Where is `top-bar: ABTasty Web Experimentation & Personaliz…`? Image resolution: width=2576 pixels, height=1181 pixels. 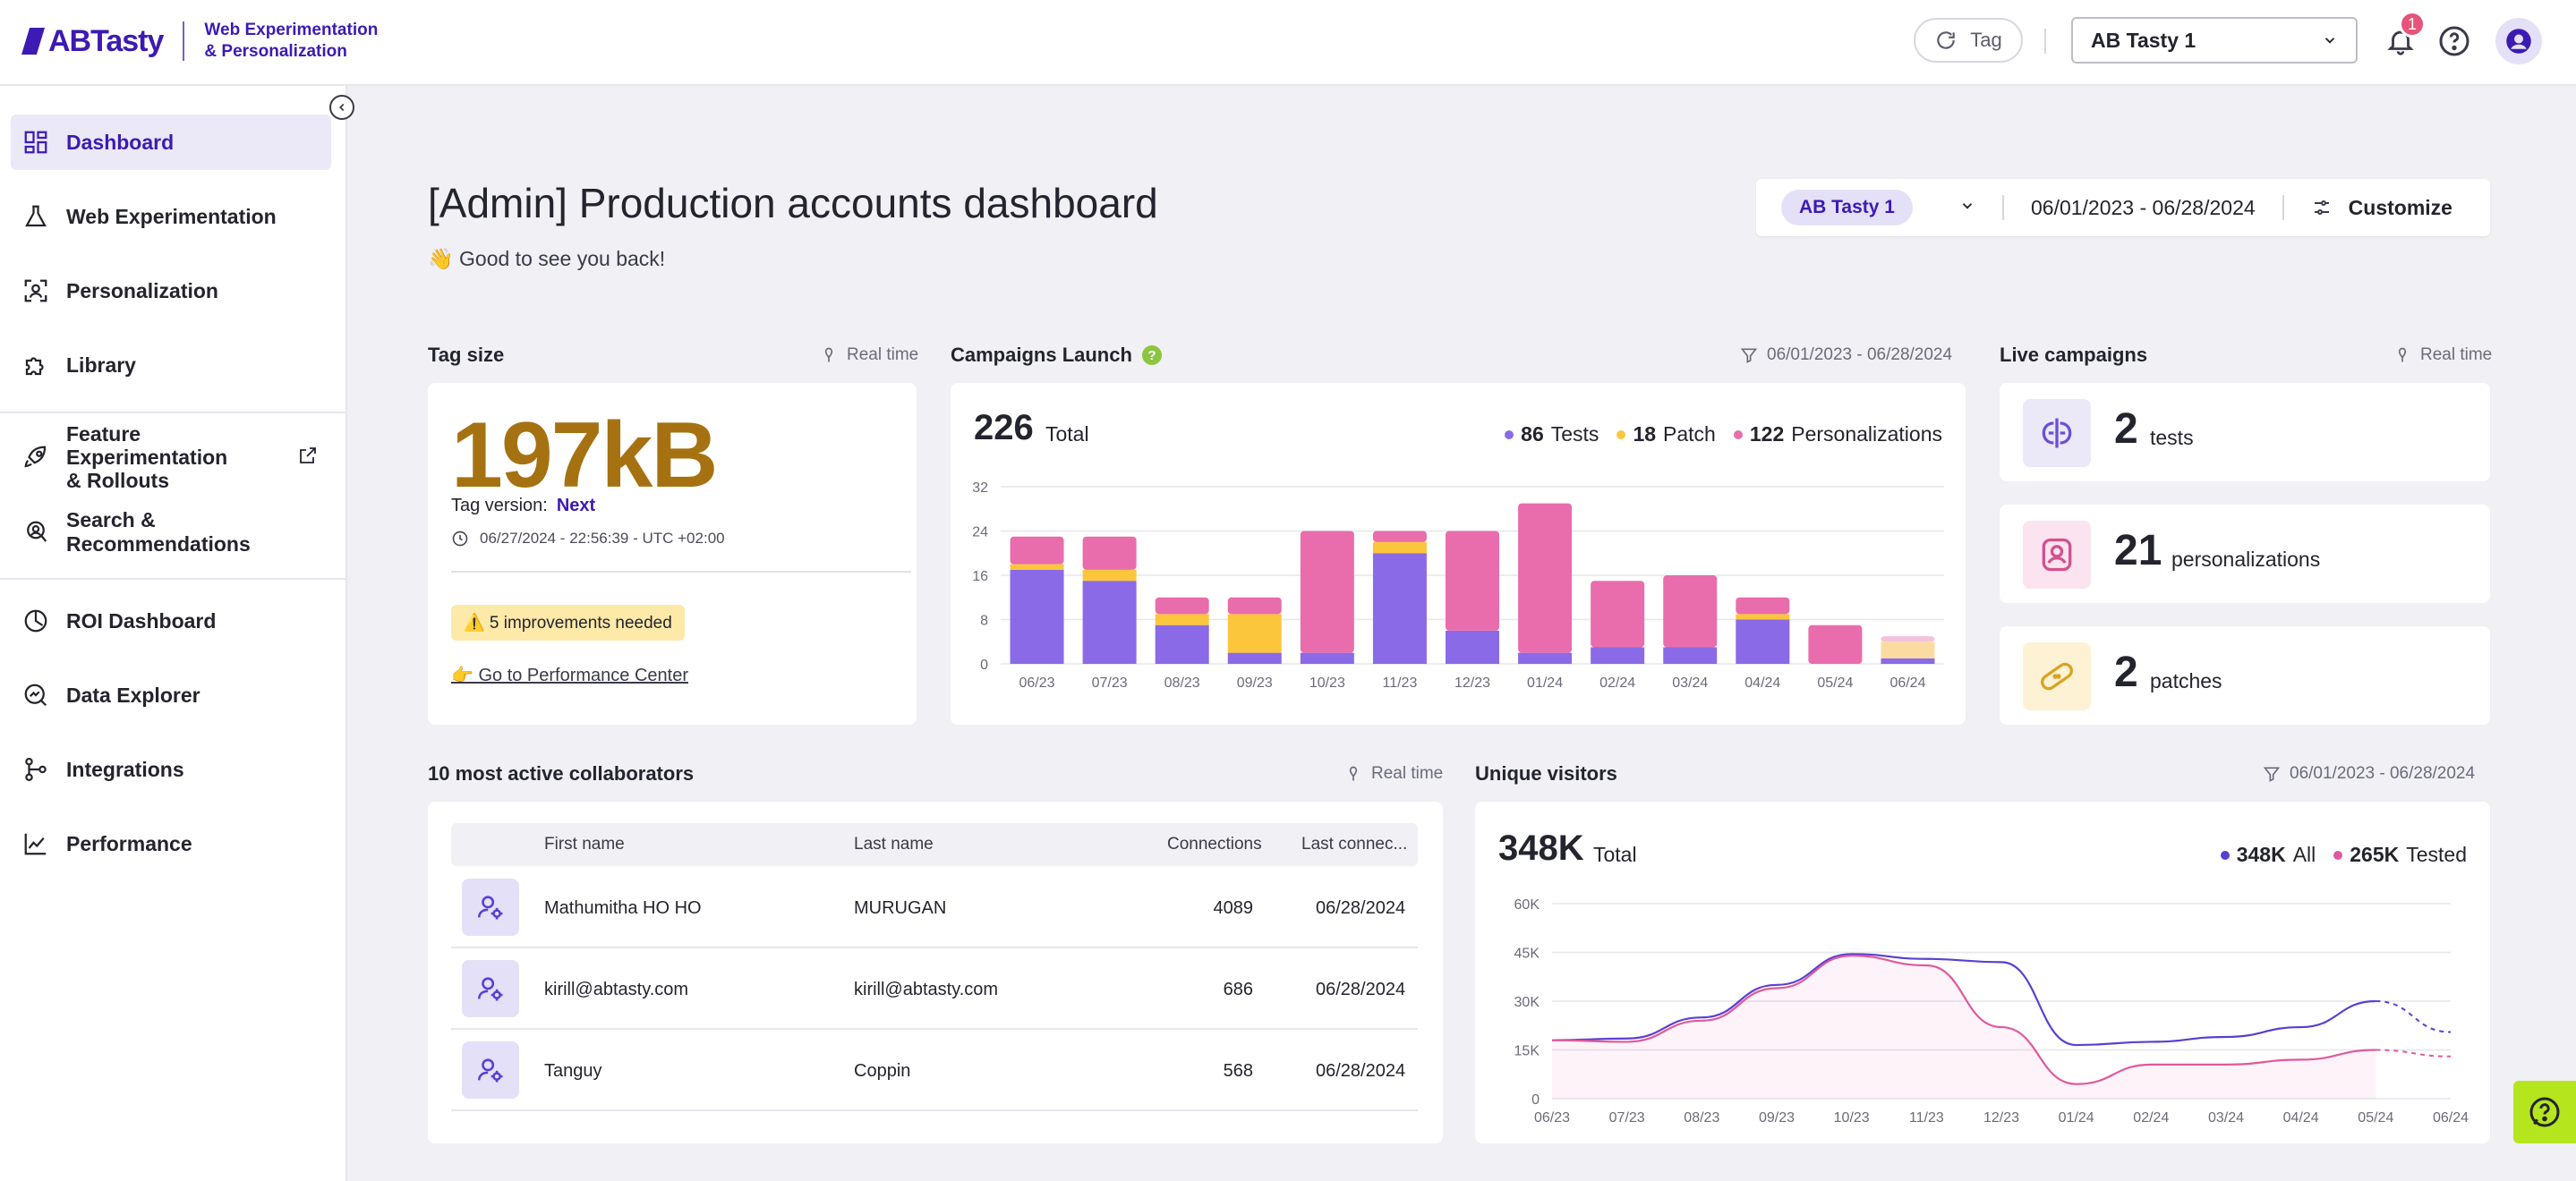 top-bar: ABTasty Web Experimentation & Personaliz… is located at coordinates (1288, 43).